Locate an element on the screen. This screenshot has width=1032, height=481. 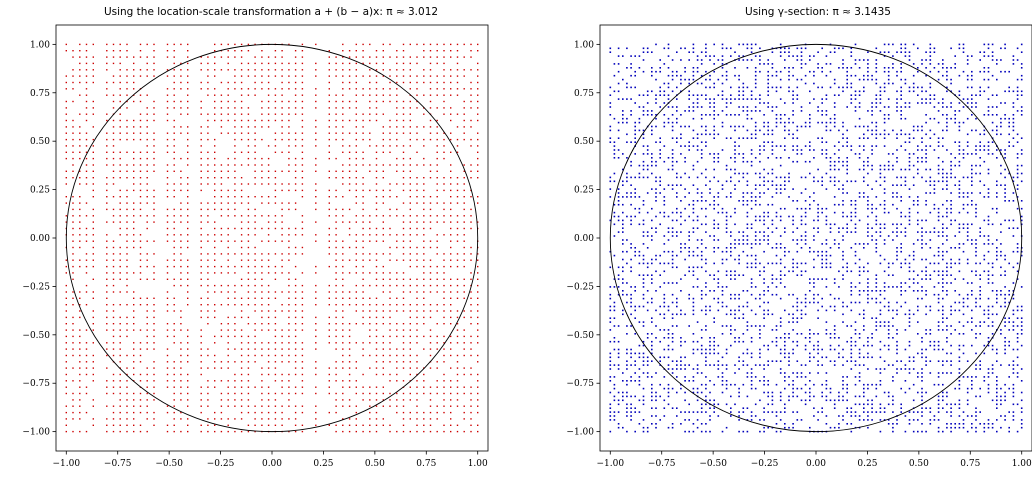
x-axis-ticks: −1.00 −0.75 −0.50 −0.25 0.00 0.25 0.50 0.75 1.00 is located at coordinates (270, 460).